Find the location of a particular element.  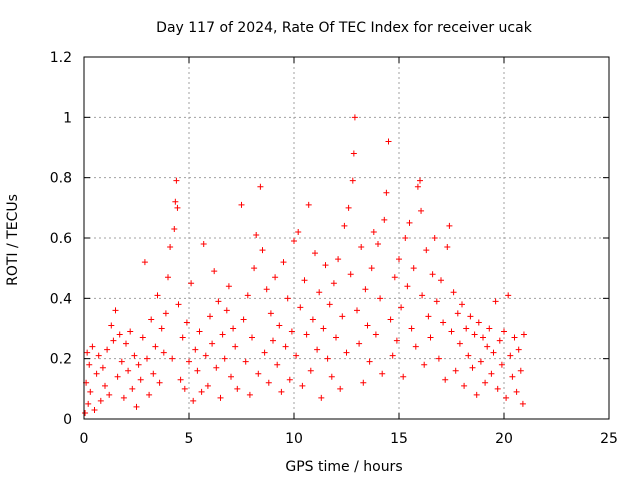

y-tick-label: 0.2 is located at coordinates (61, 360).